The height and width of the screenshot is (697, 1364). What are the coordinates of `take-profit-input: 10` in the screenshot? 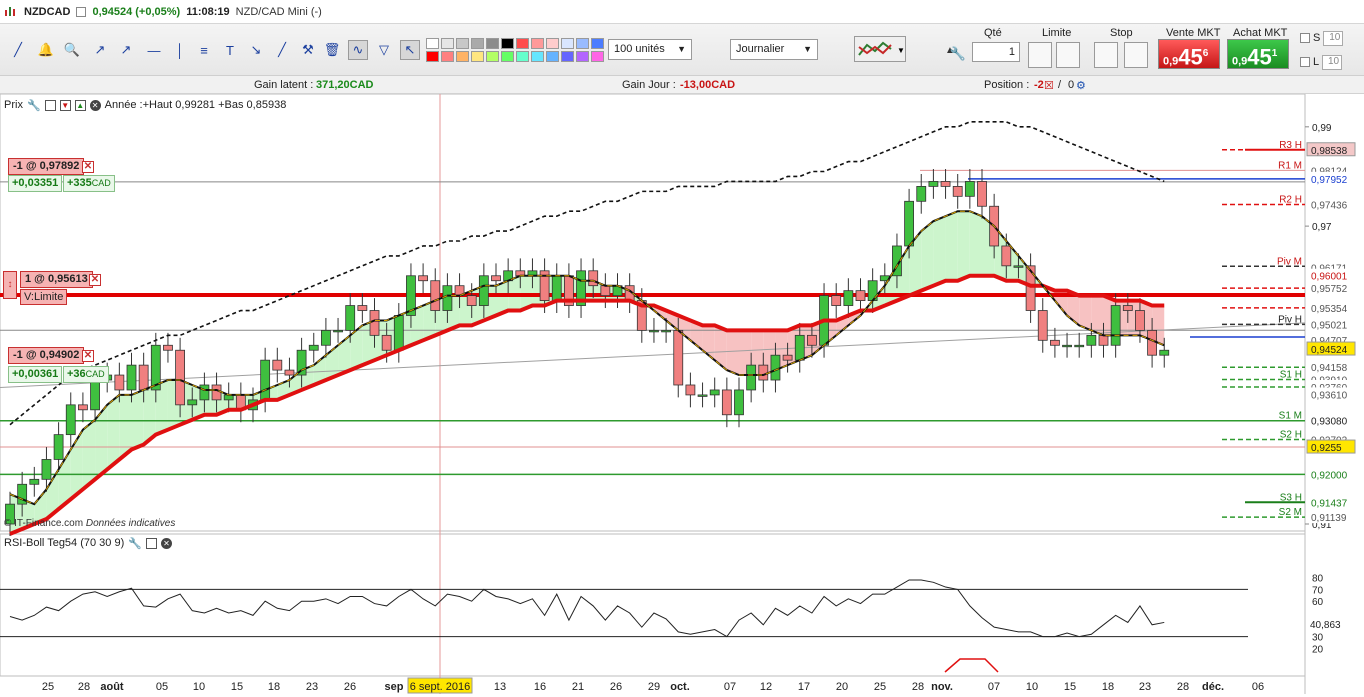 It's located at (1332, 62).